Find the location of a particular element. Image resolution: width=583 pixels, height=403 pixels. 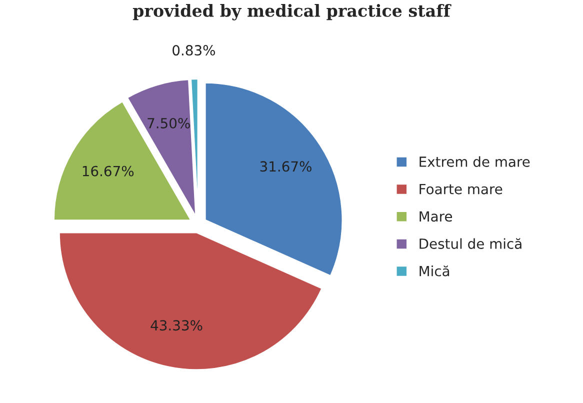

legend-label: Mică is located at coordinates (435, 270).